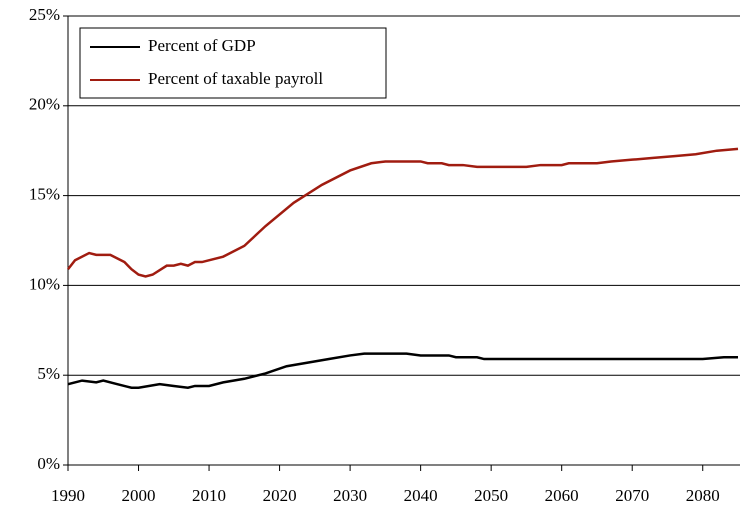  What do you see at coordinates (491, 495) in the screenshot?
I see `x-tick-label: 2050` at bounding box center [491, 495].